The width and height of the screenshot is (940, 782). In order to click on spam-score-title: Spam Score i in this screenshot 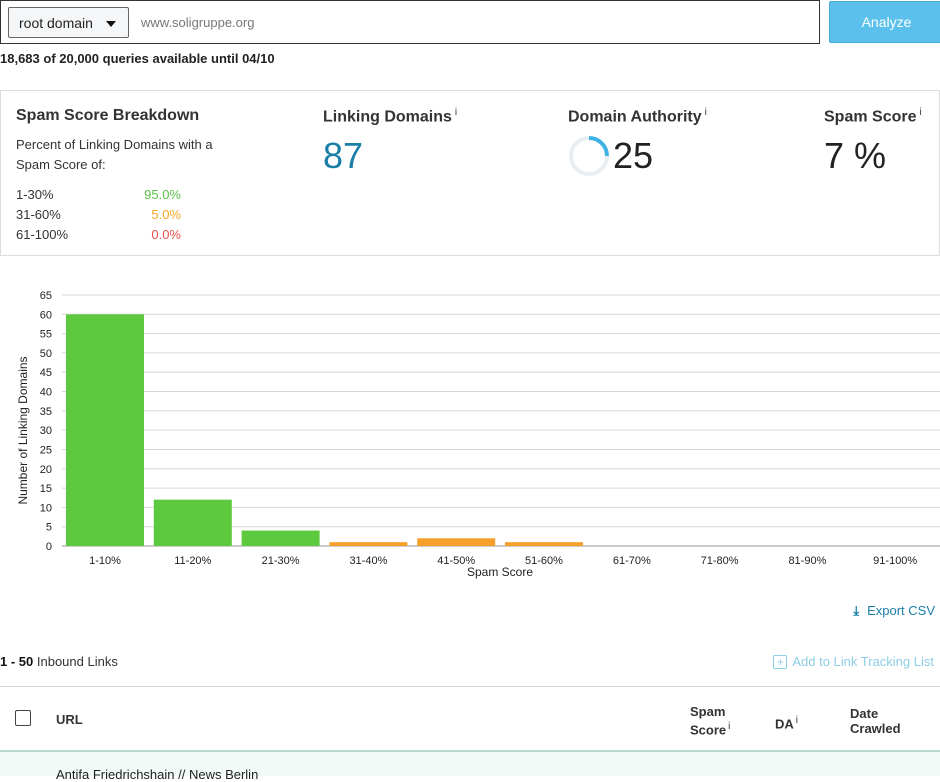, I will do `click(873, 116)`.